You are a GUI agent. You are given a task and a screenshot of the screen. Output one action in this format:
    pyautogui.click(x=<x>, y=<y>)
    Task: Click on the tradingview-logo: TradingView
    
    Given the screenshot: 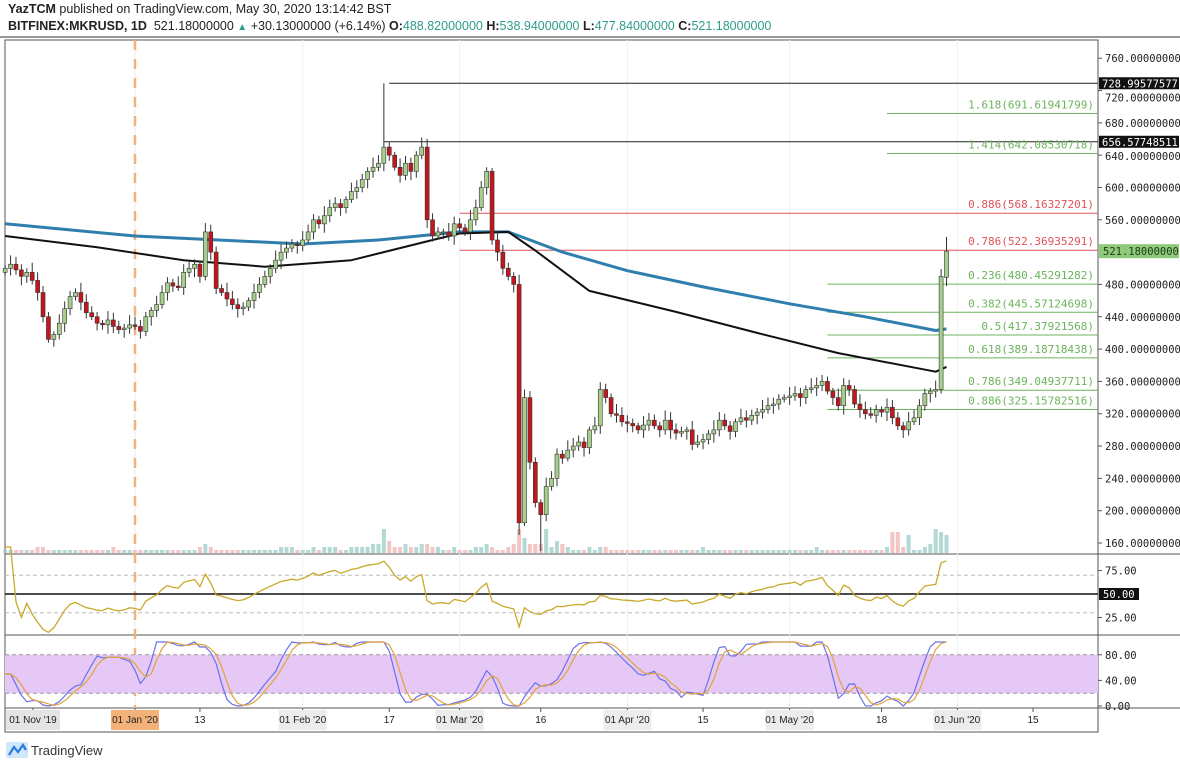 What is the action you would take?
    pyautogui.click(x=54, y=750)
    